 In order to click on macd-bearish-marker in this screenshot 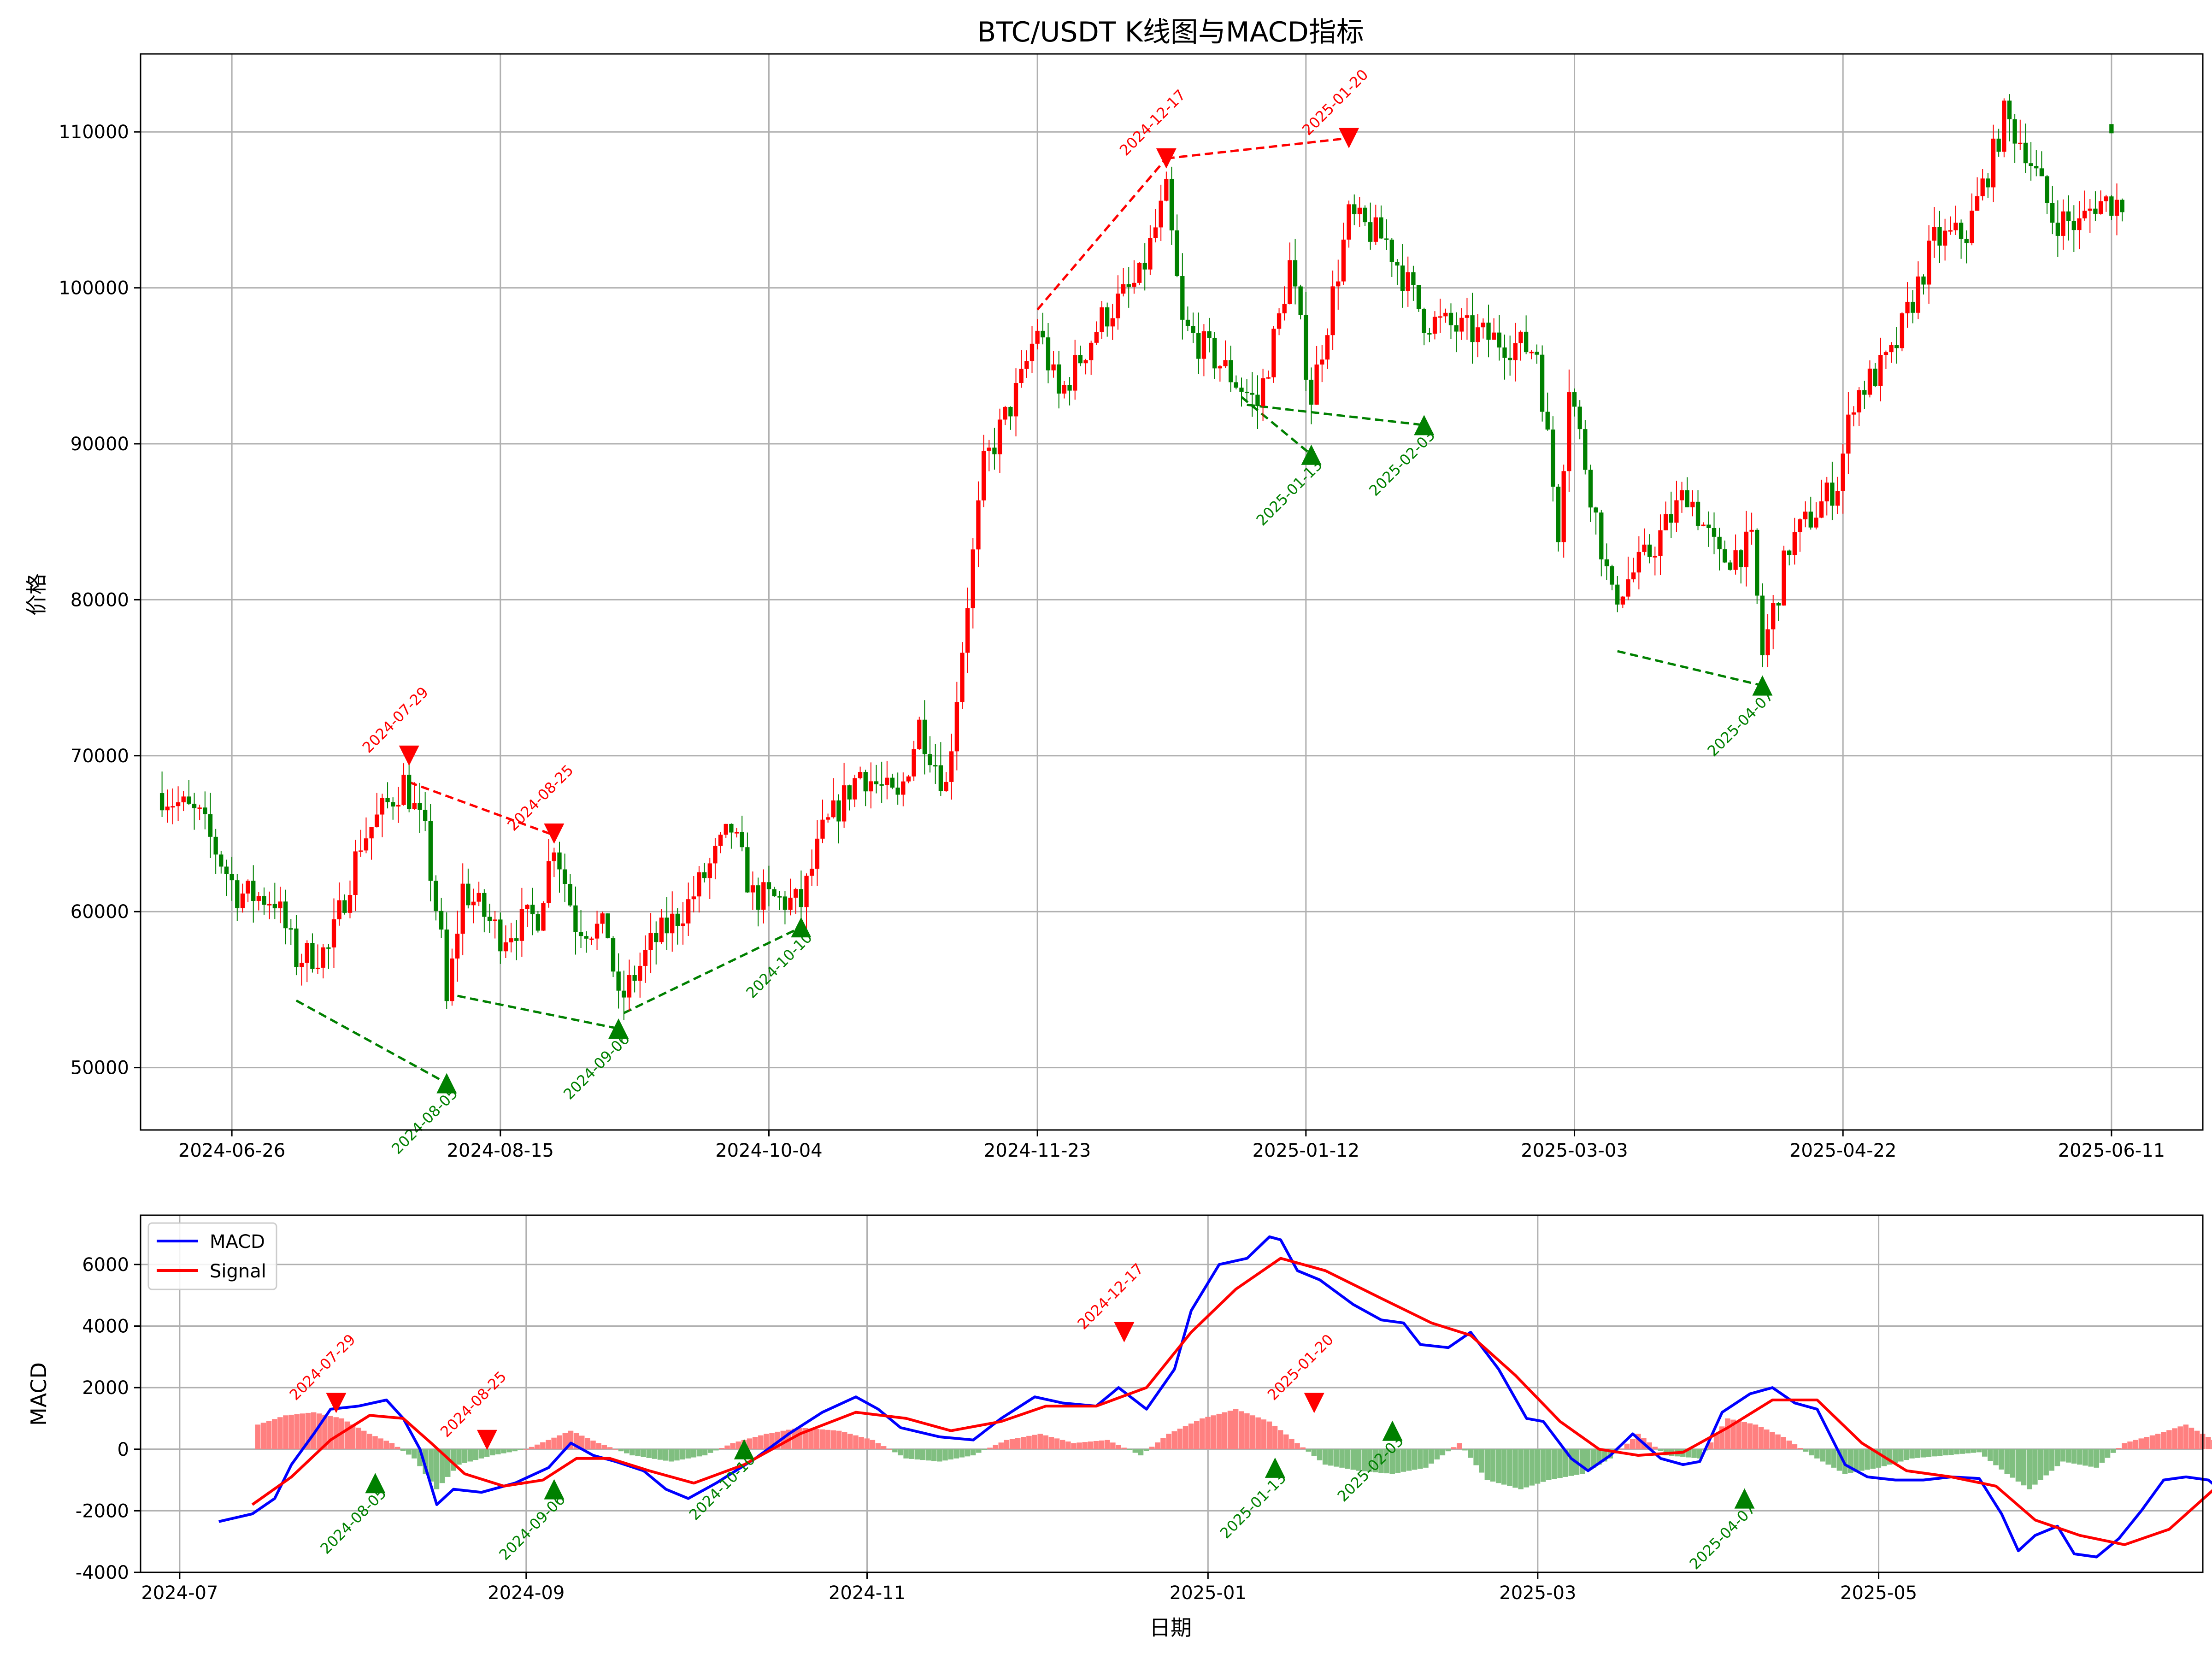, I will do `click(487, 1440)`.